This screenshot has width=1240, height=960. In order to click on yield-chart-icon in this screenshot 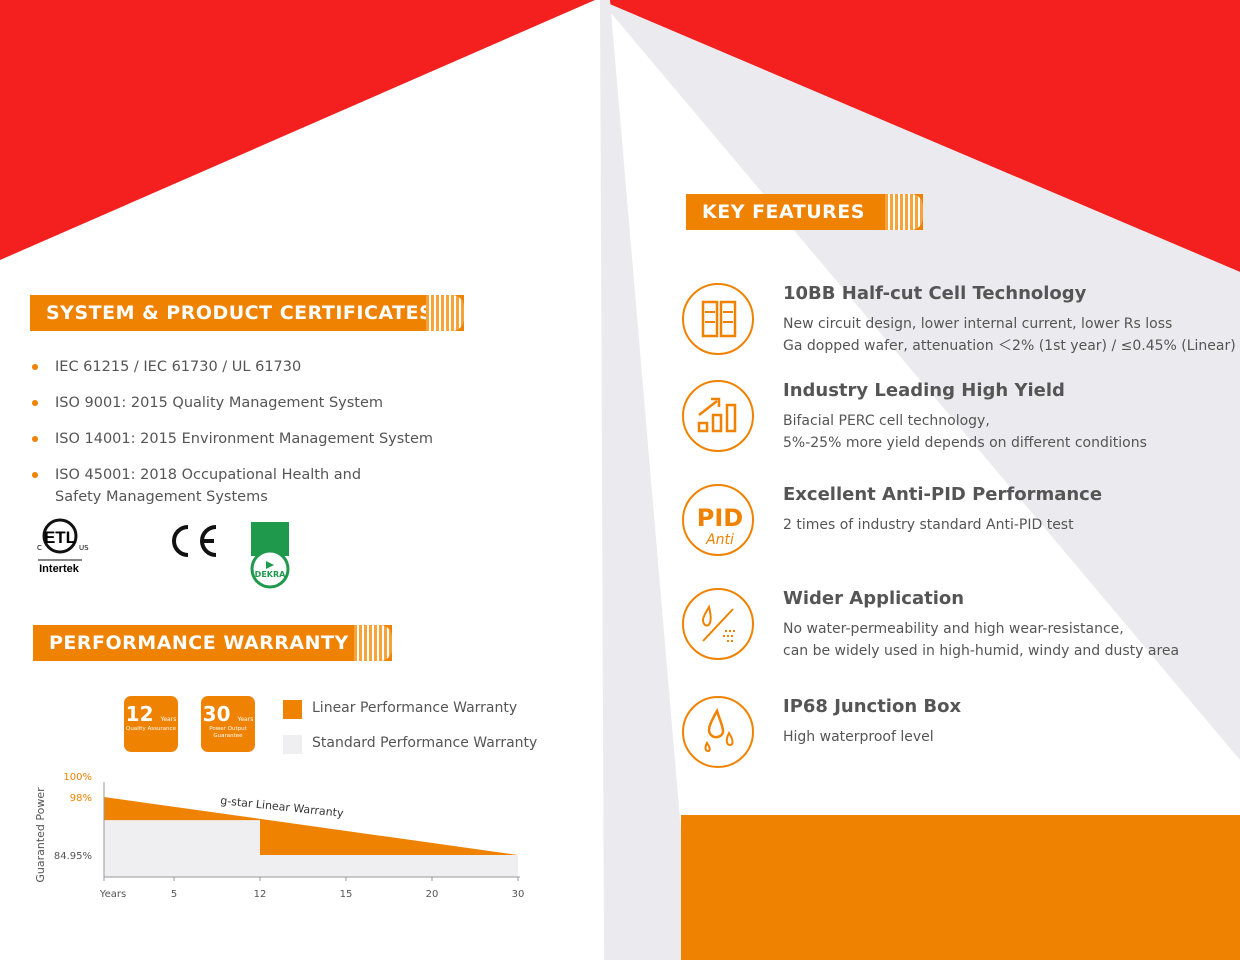, I will do `click(717, 415)`.